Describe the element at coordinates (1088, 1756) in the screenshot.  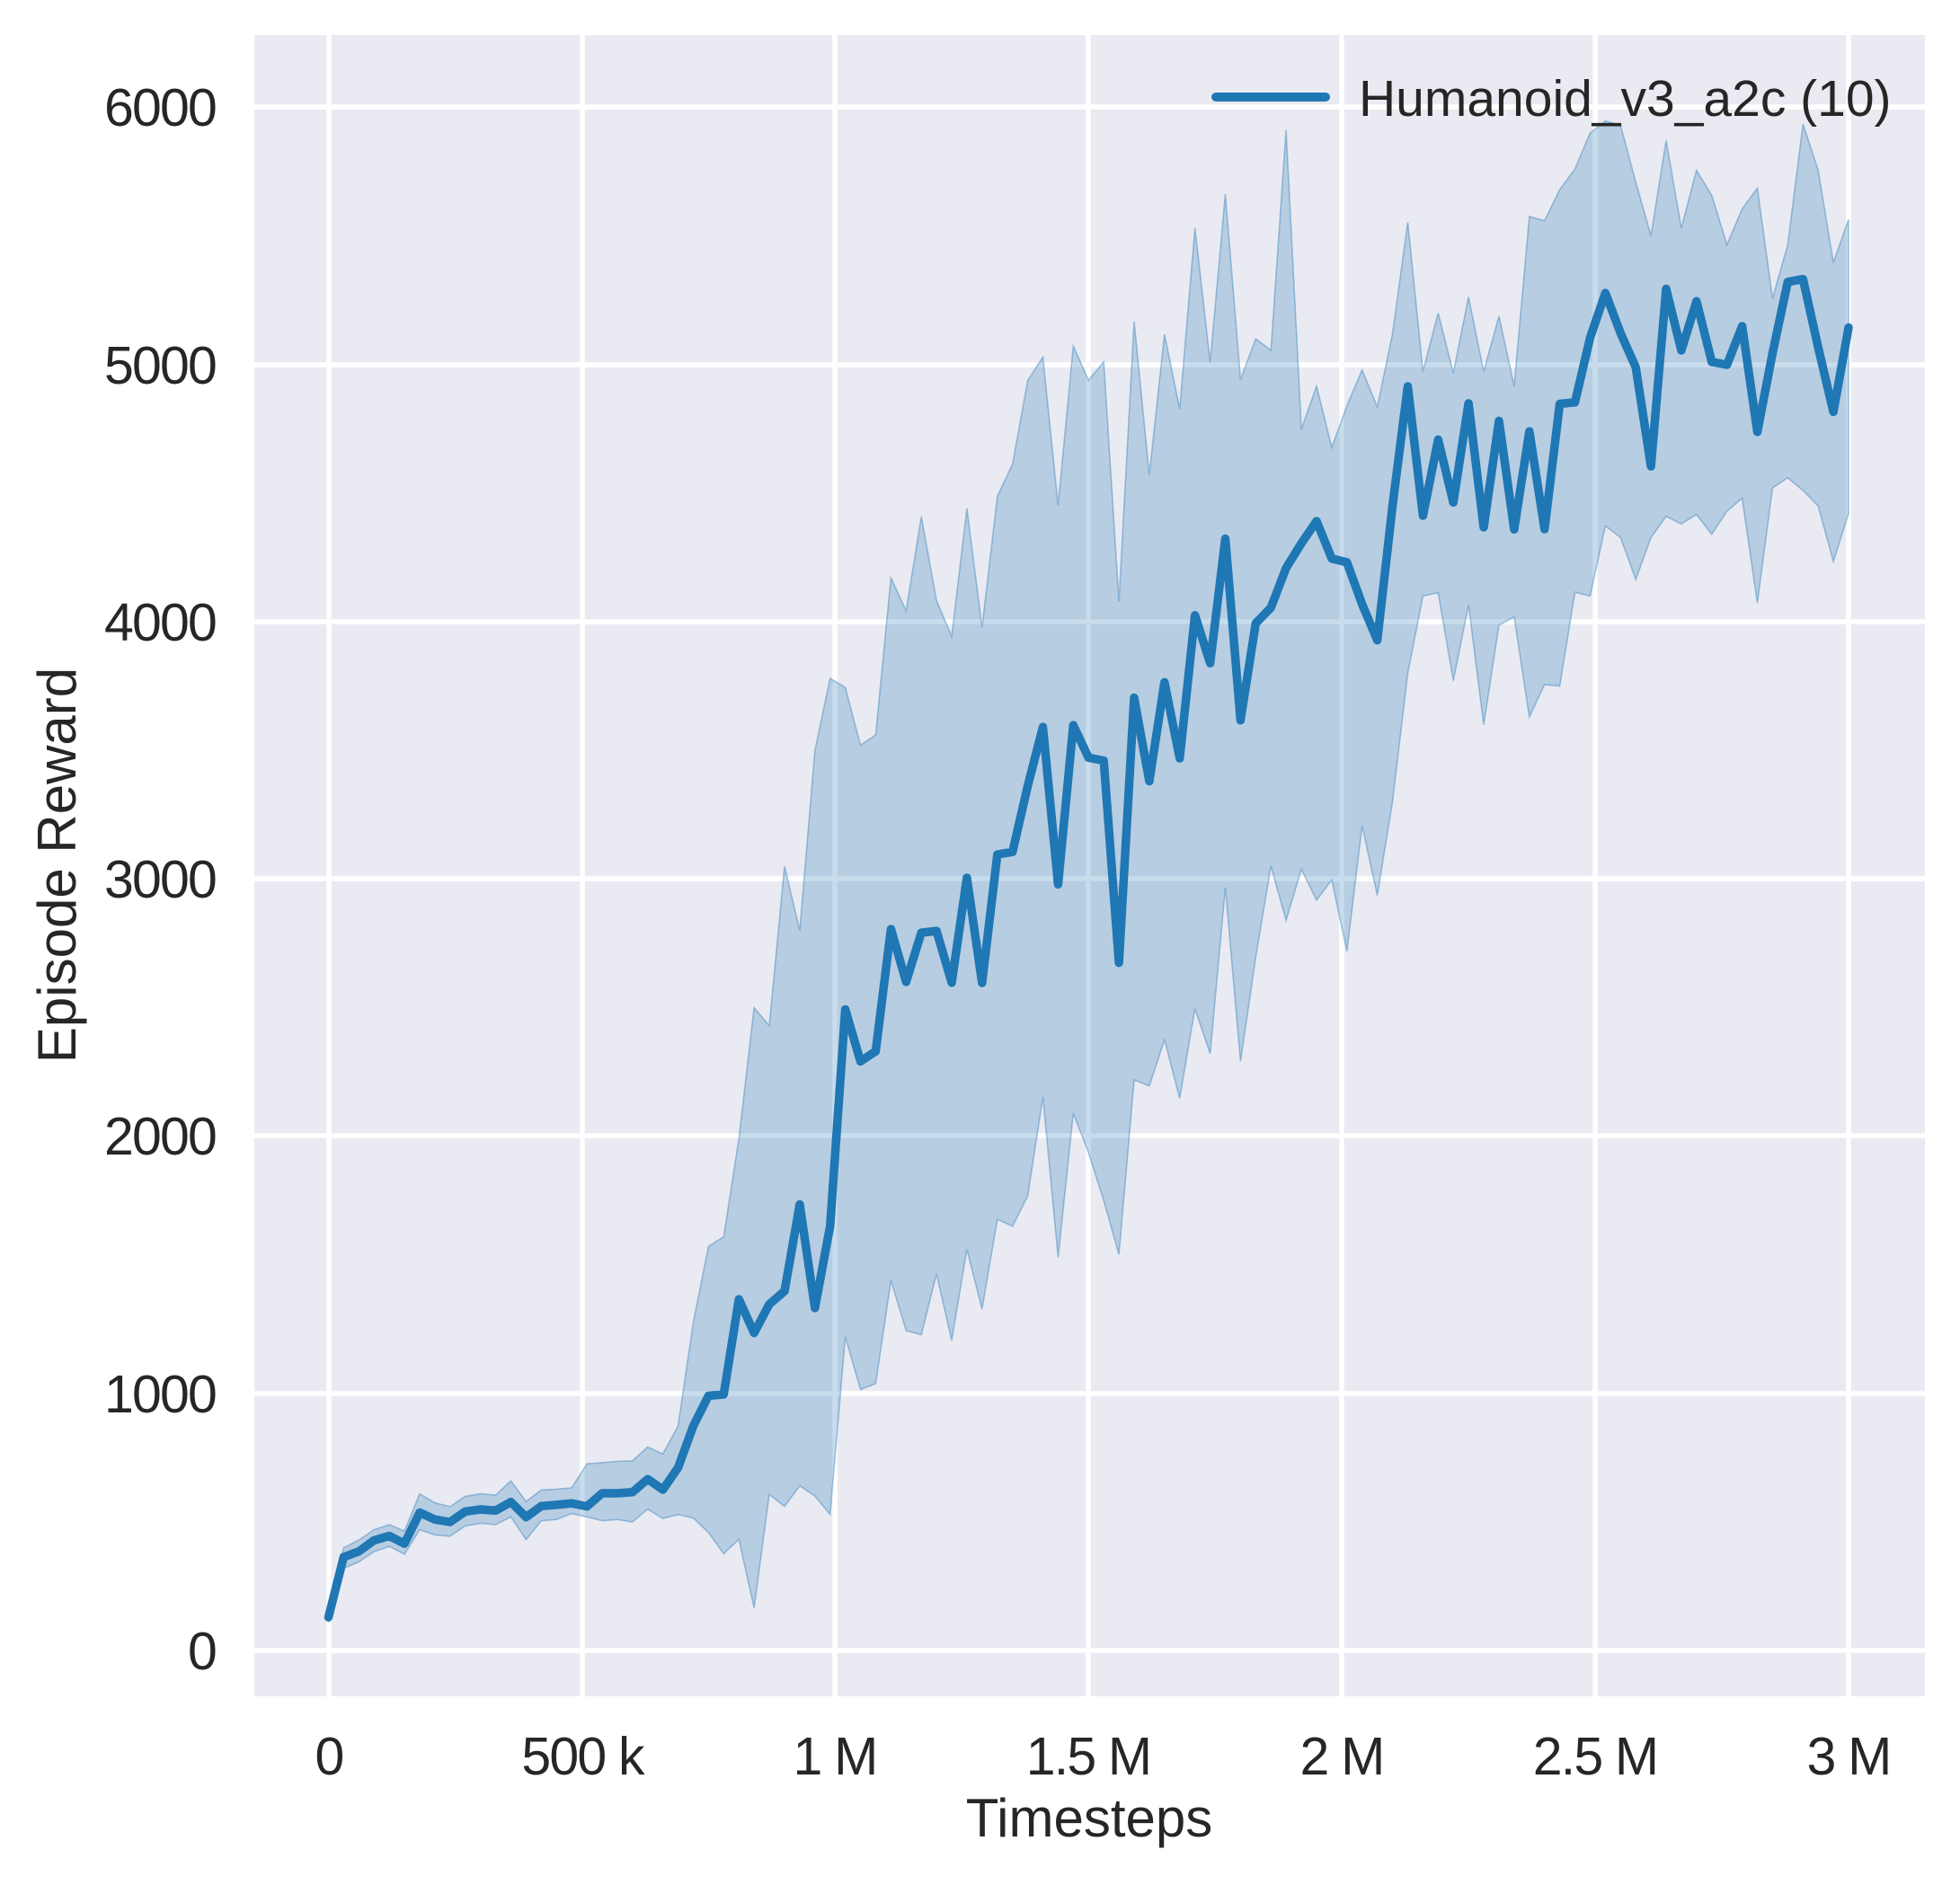
I see `svg-text: 1.5 M` at that location.